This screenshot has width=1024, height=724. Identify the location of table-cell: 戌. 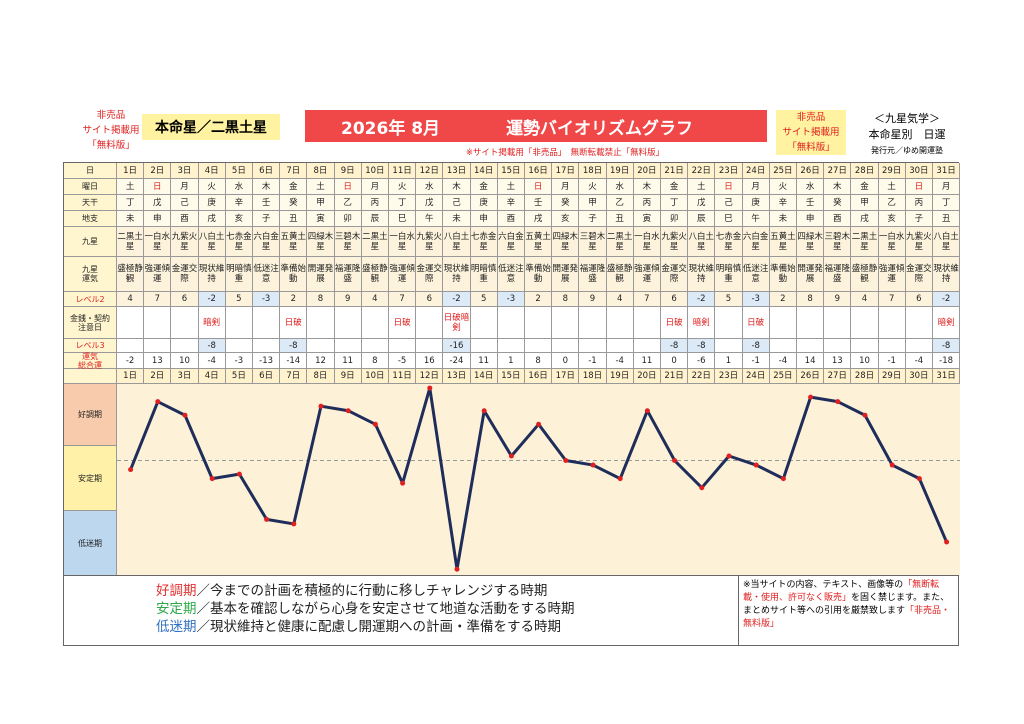
(539, 219).